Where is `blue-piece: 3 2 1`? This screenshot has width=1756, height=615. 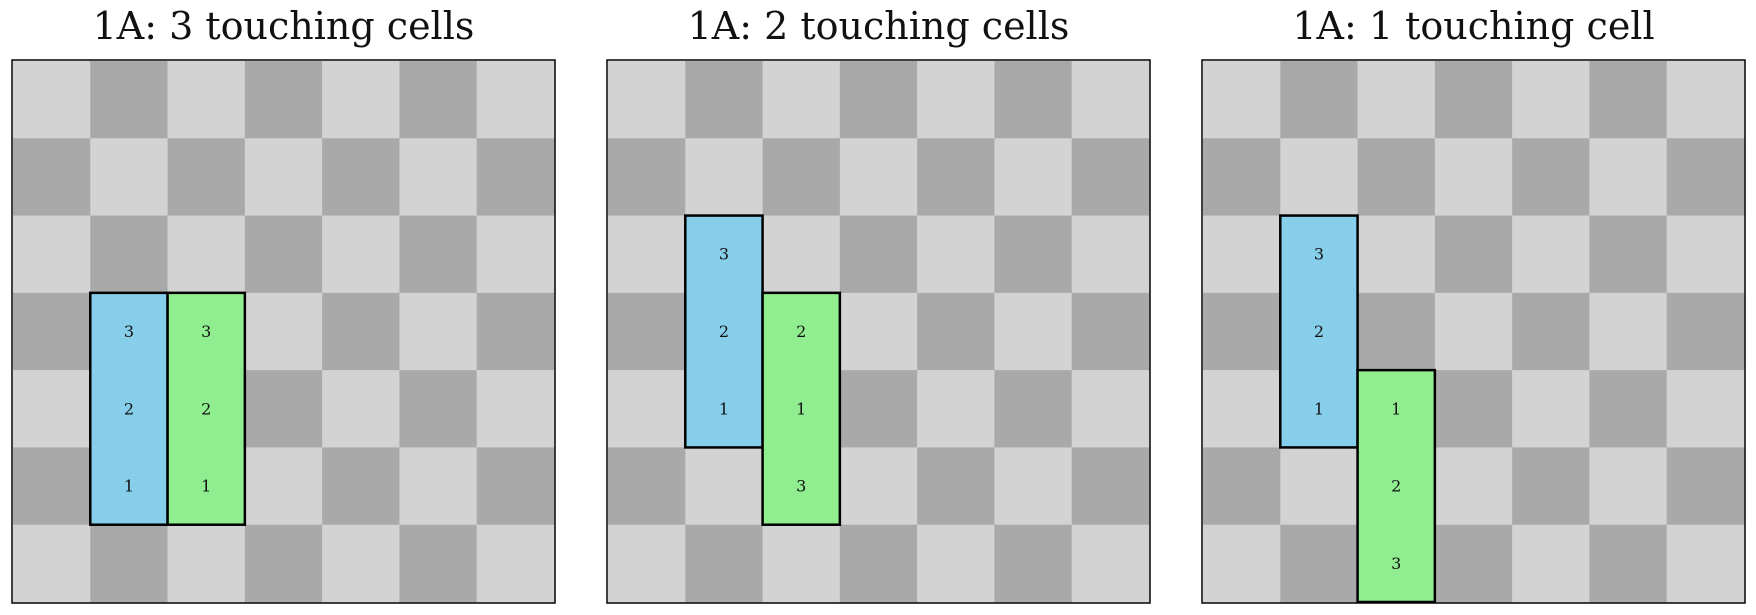
blue-piece: 3 2 1 is located at coordinates (1319, 331).